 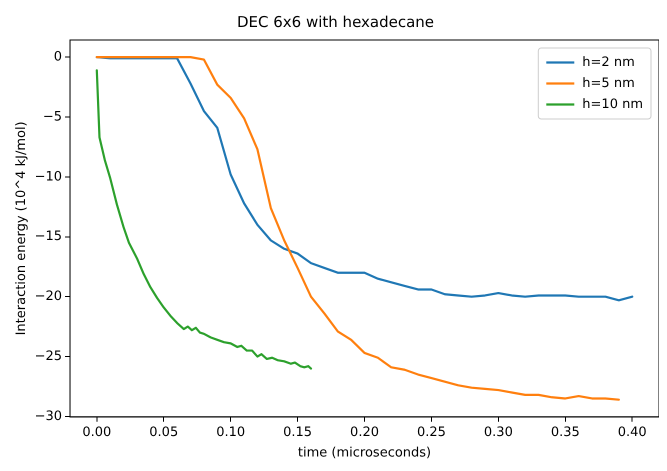 What do you see at coordinates (48, 236) in the screenshot?
I see `y-tick-label: −15` at bounding box center [48, 236].